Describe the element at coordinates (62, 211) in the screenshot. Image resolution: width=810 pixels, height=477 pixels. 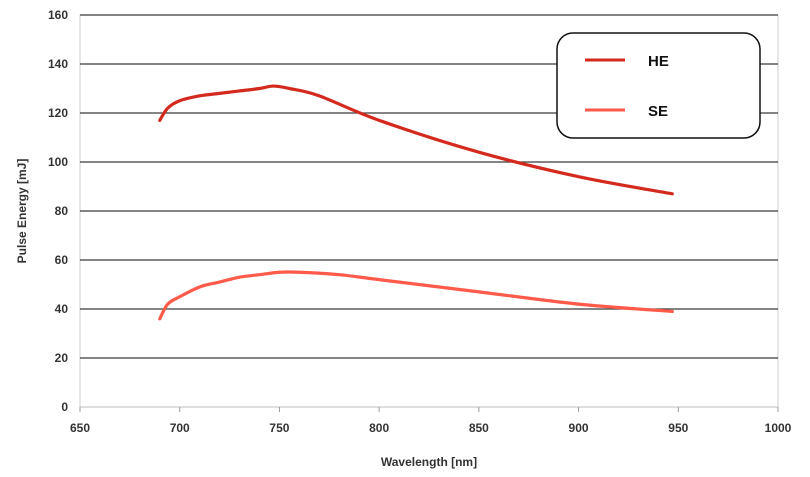
I see `y-tick-label: 80` at that location.